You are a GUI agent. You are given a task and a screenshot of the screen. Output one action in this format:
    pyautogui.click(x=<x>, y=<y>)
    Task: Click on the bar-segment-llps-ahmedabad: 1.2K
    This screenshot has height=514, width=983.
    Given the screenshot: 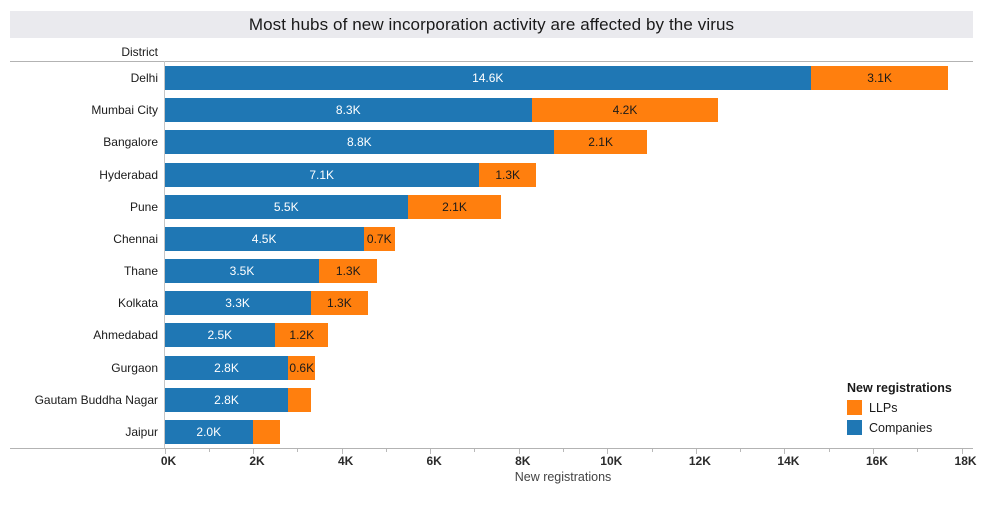 What is the action you would take?
    pyautogui.click(x=302, y=335)
    